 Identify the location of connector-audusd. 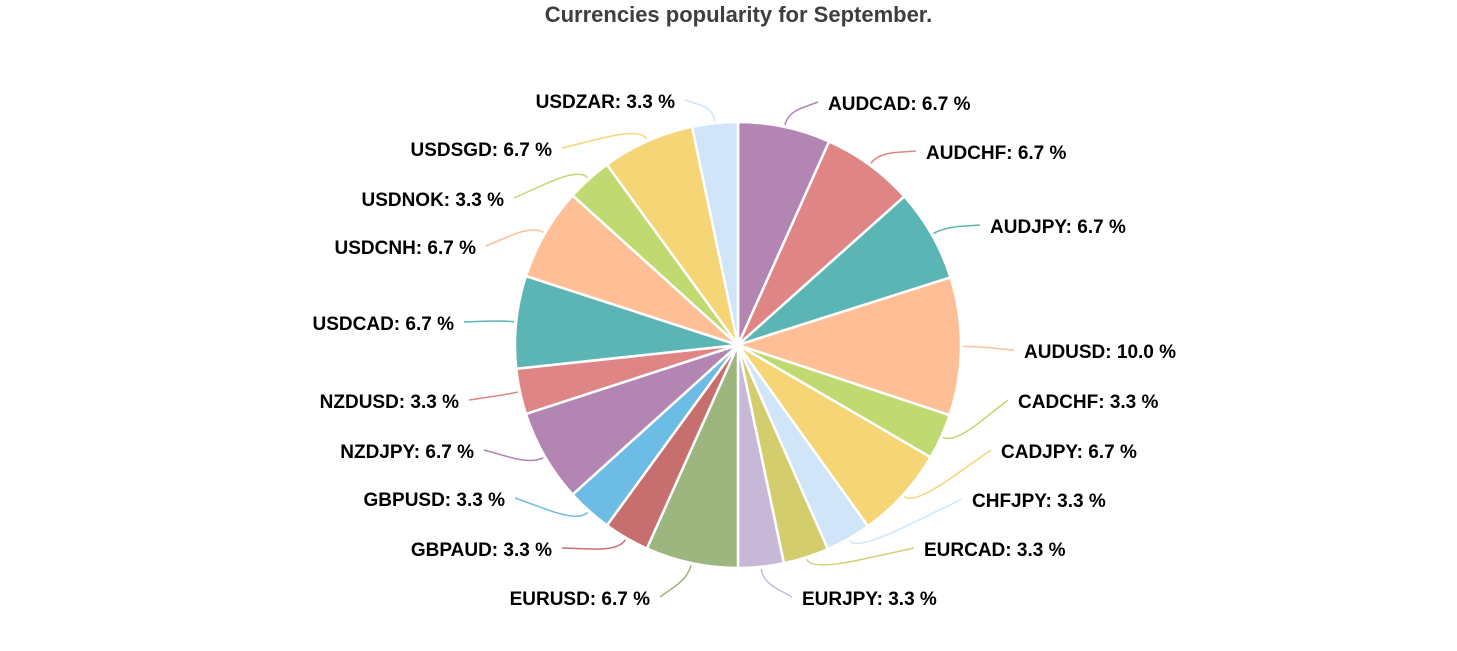
(988, 348).